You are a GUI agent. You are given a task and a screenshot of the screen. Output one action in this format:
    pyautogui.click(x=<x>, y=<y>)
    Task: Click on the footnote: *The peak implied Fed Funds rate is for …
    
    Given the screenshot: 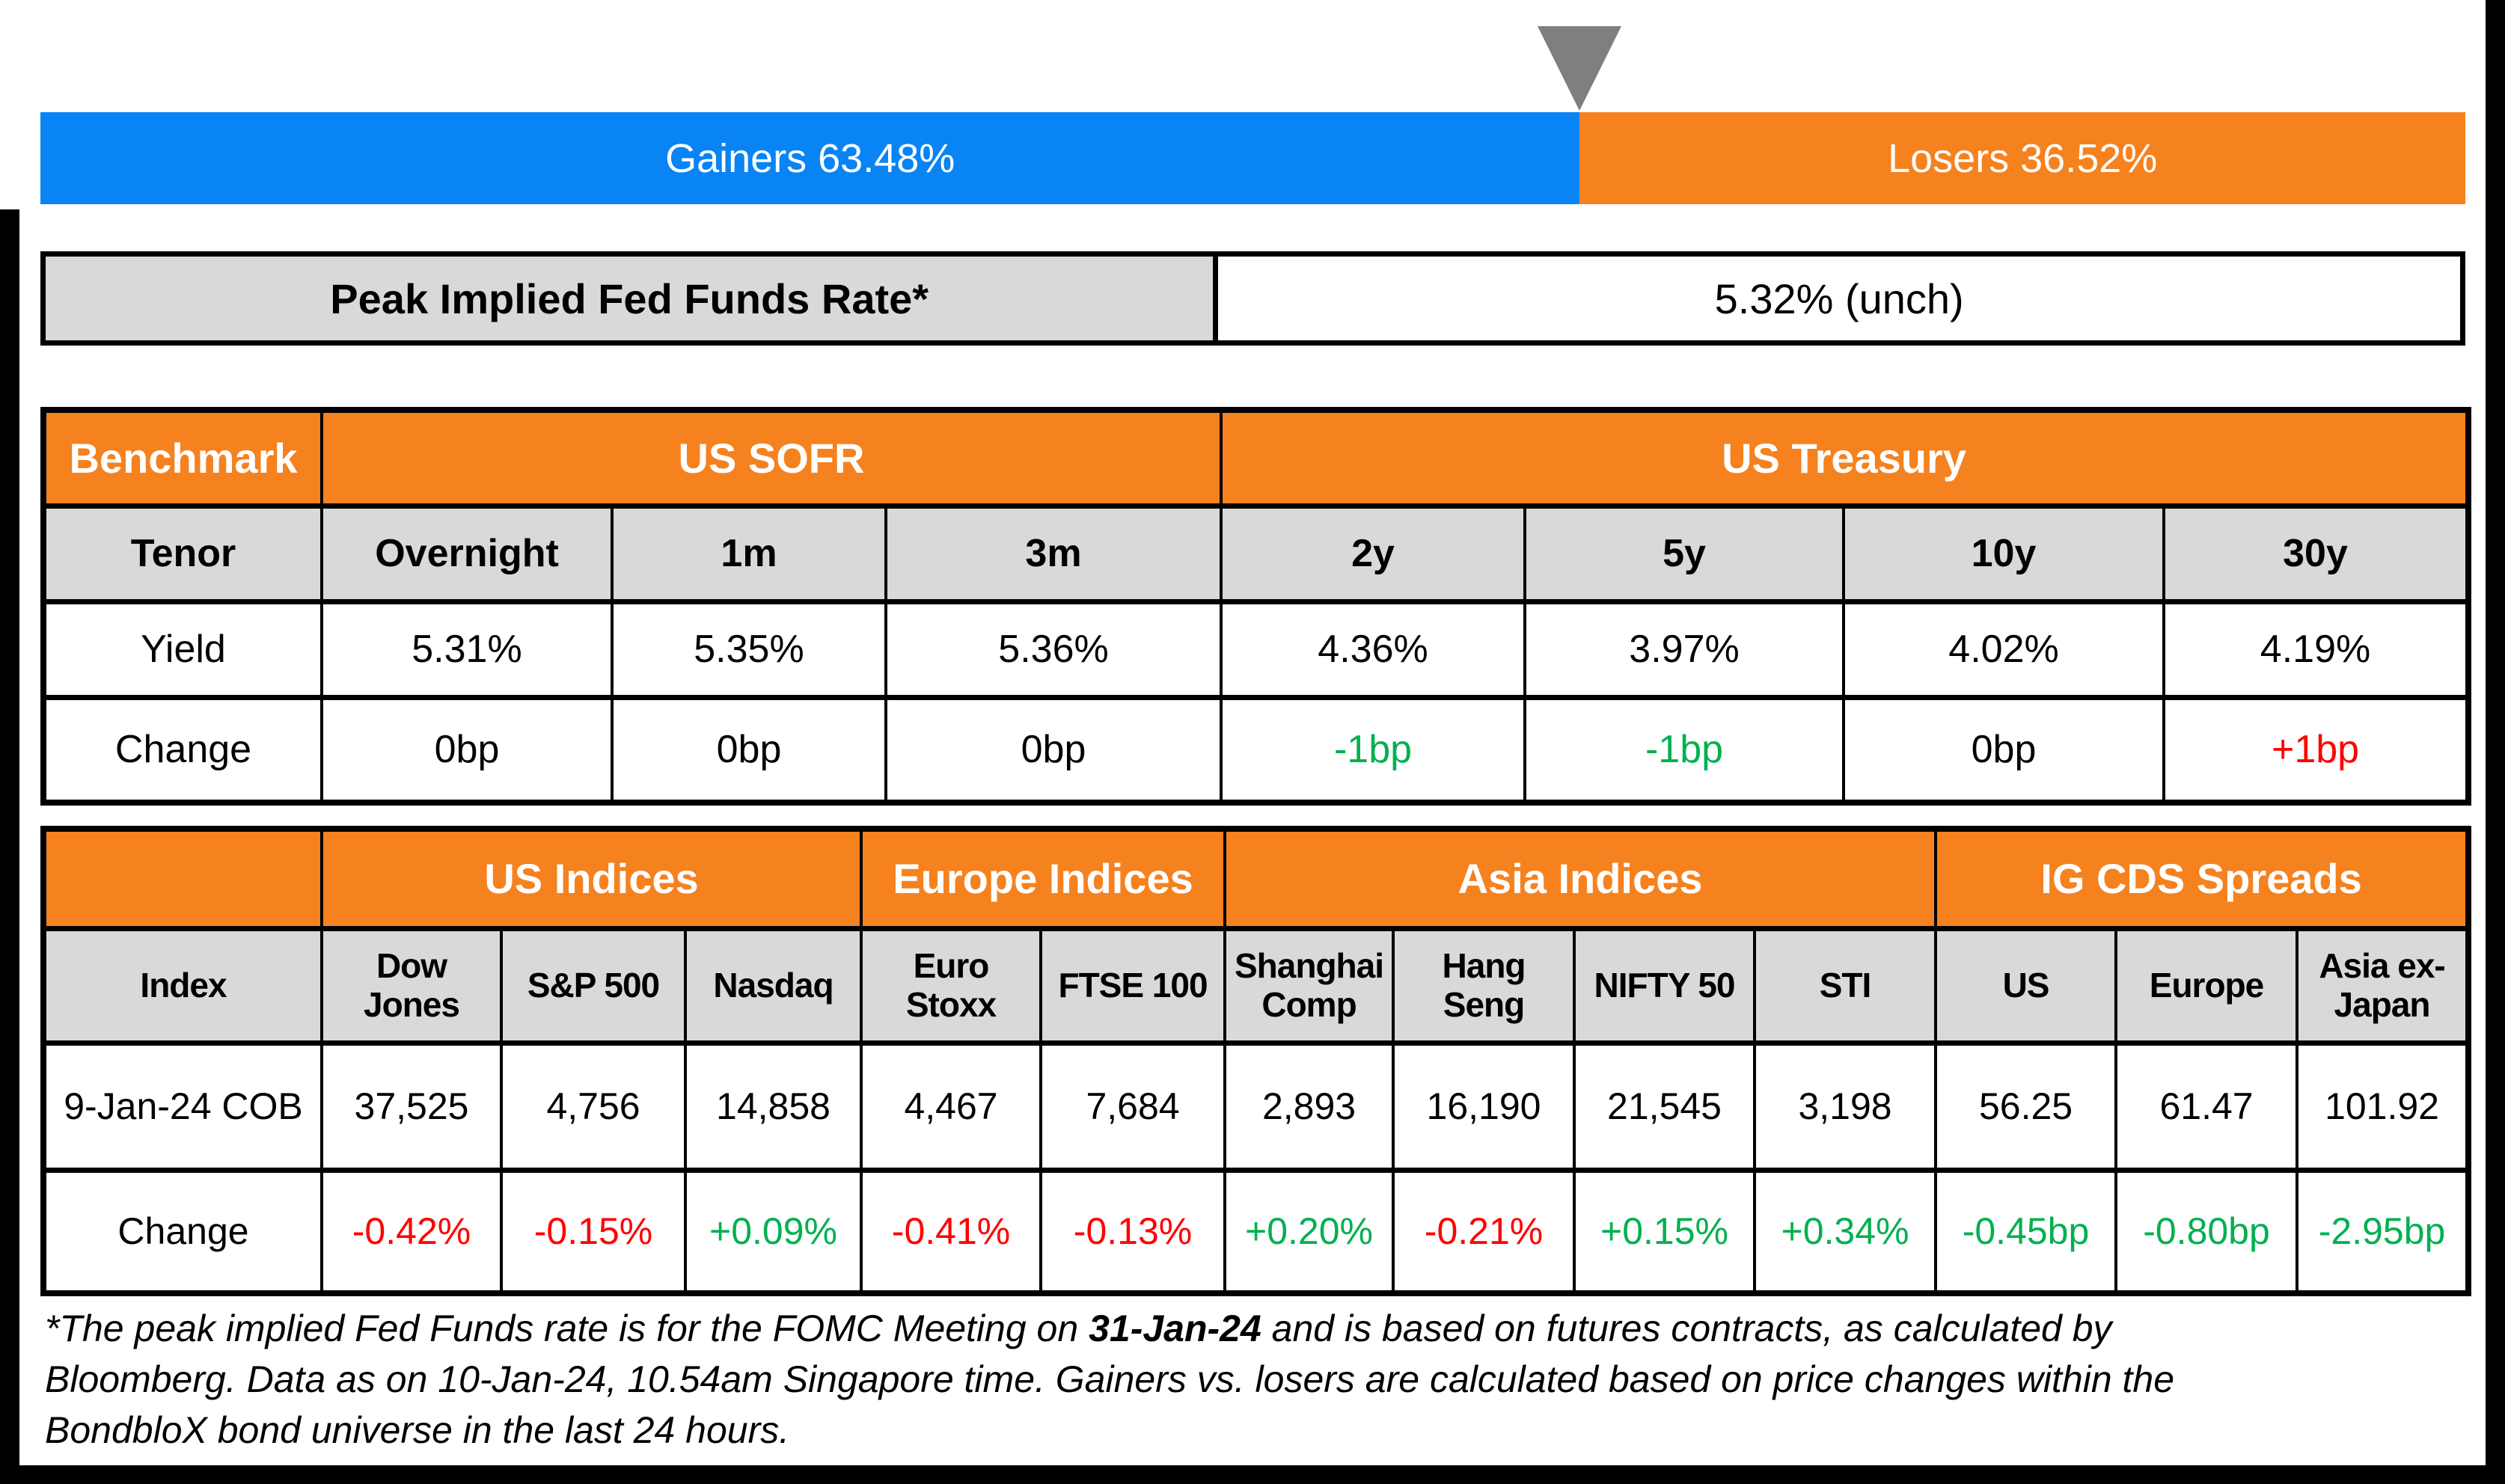 What is the action you would take?
    pyautogui.click(x=1253, y=1379)
    